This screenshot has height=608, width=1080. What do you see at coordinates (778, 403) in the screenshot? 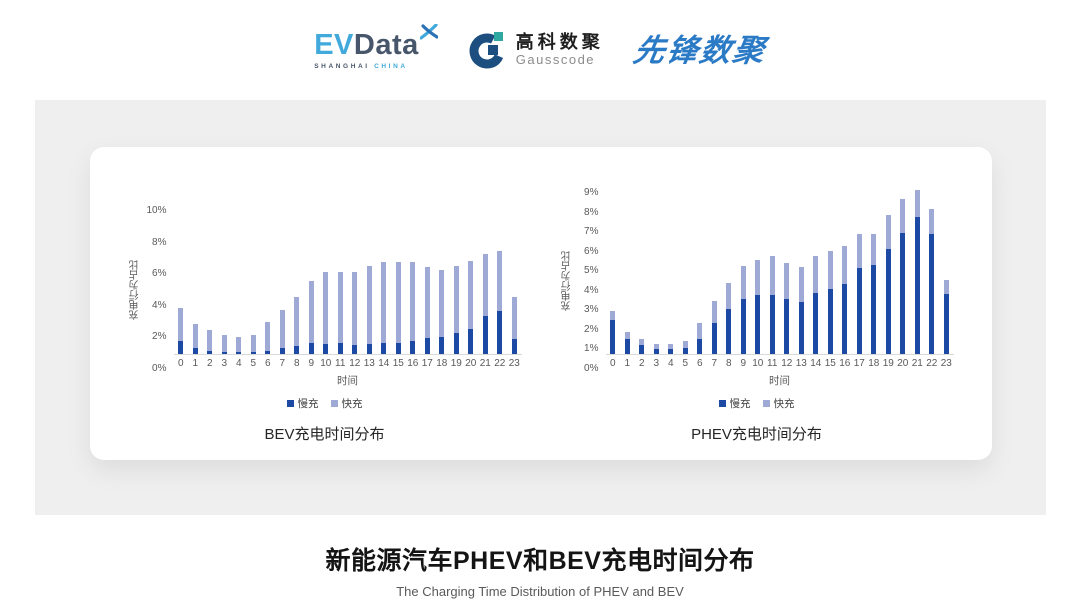
I see `legend-item-快充: 快充` at bounding box center [778, 403].